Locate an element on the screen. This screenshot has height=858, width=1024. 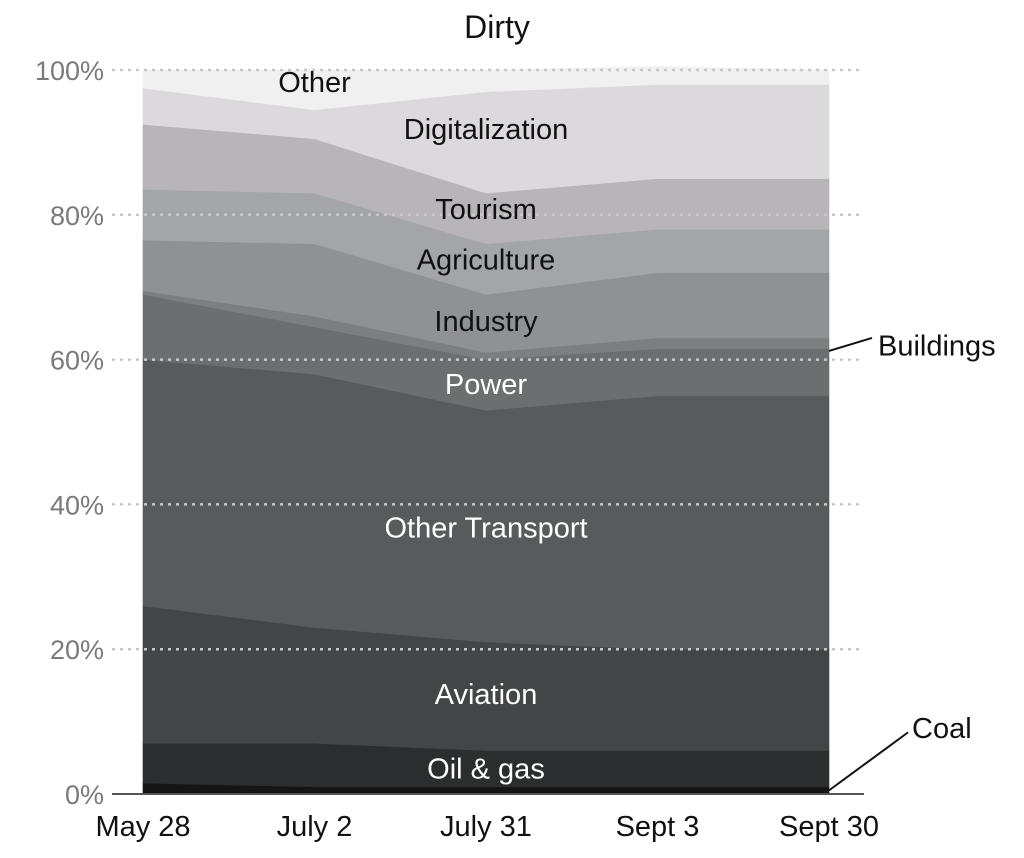
x-axis: May 28 July 2 July 31 Sept 3 Sept 30 is located at coordinates (487, 827).